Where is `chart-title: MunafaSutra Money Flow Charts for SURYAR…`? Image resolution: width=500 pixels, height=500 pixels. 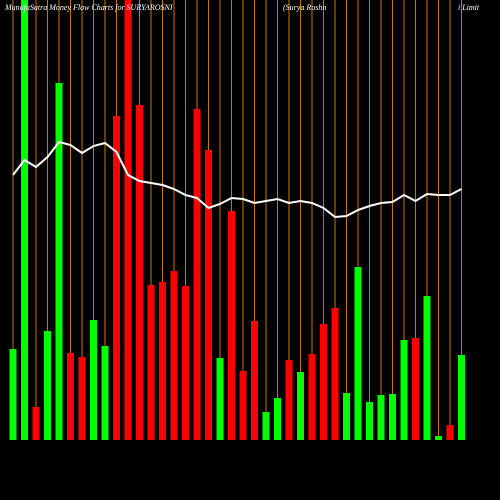 chart-title: MunafaSutra Money Flow Charts for SURYAR… is located at coordinates (88, 7).